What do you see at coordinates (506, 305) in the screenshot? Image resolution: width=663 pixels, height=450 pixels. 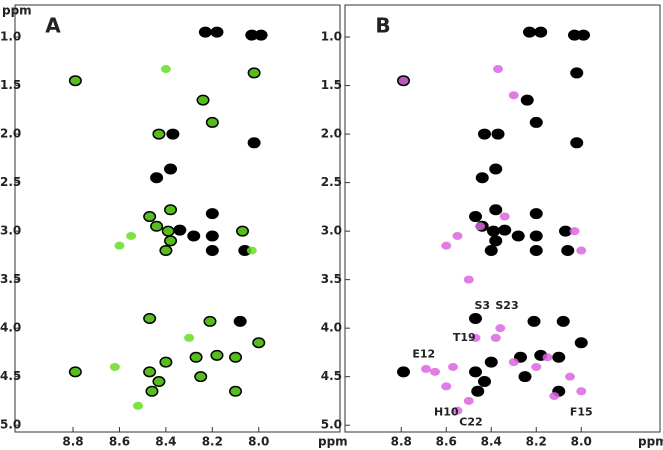 I see `peak-label: S23` at bounding box center [506, 305].